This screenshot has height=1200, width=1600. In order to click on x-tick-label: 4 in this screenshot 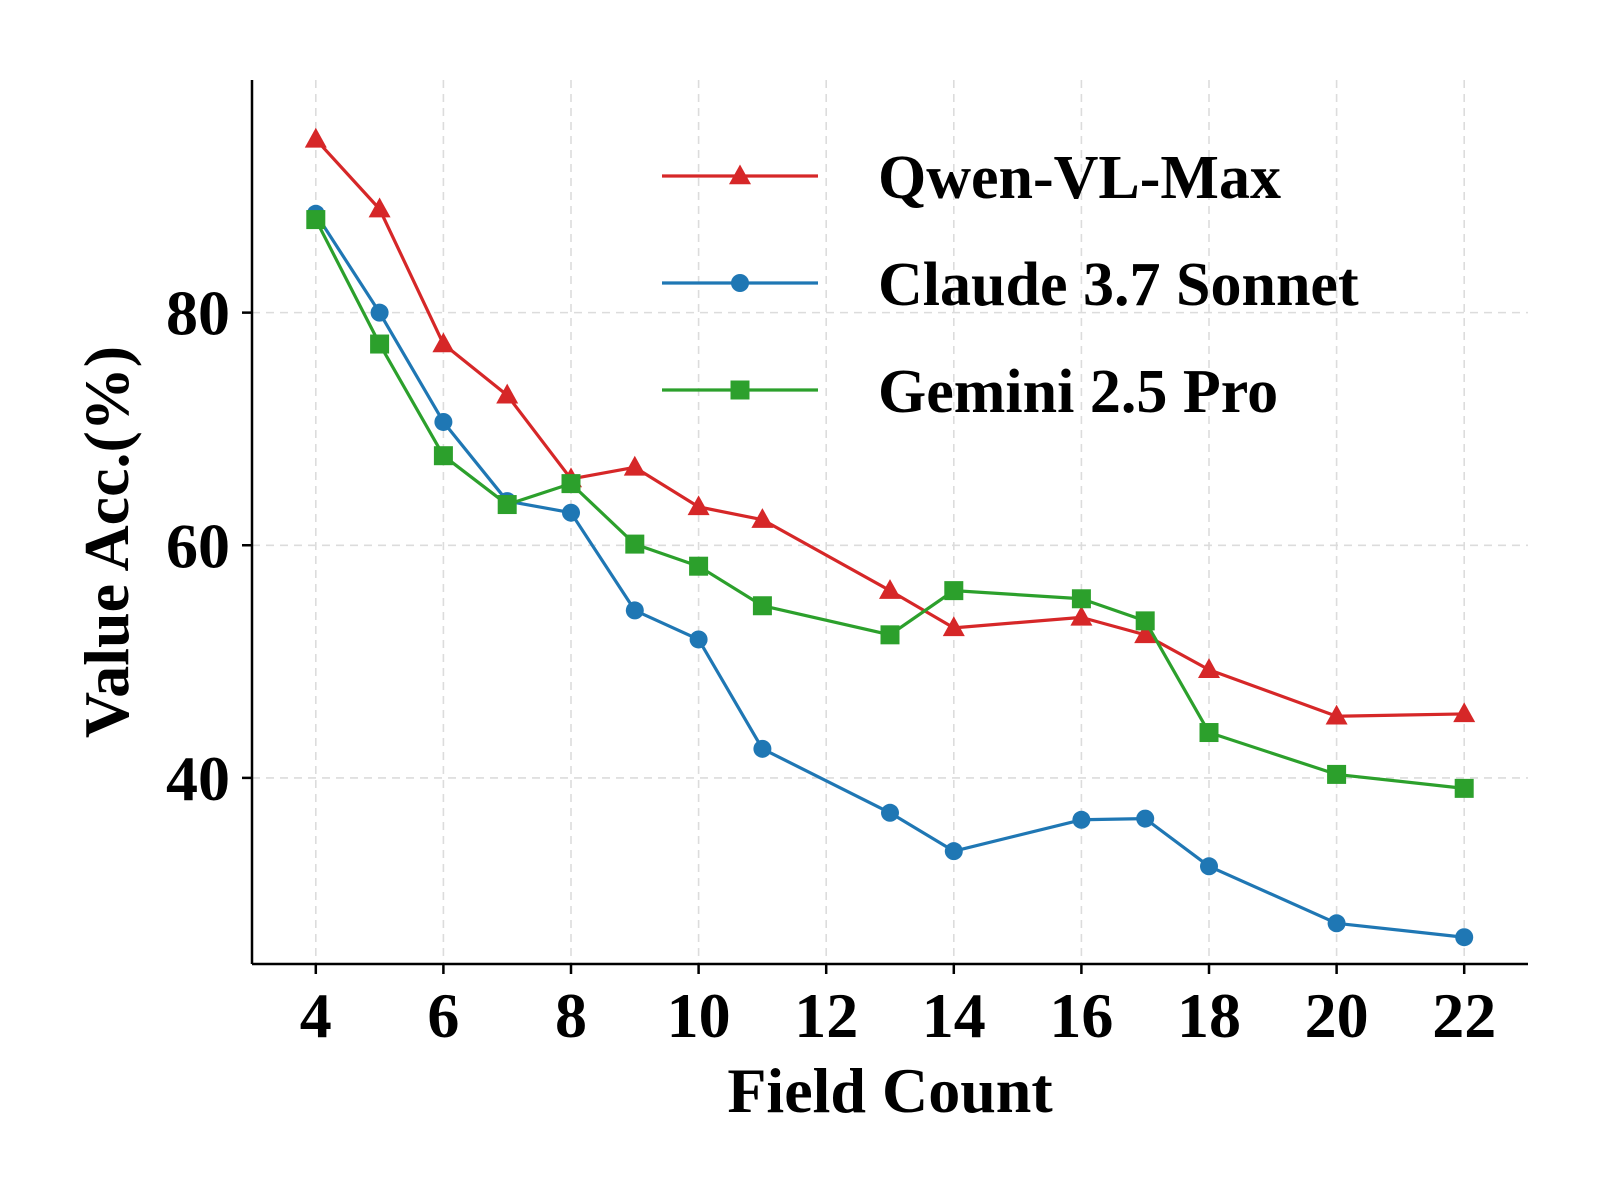, I will do `click(316, 1015)`.